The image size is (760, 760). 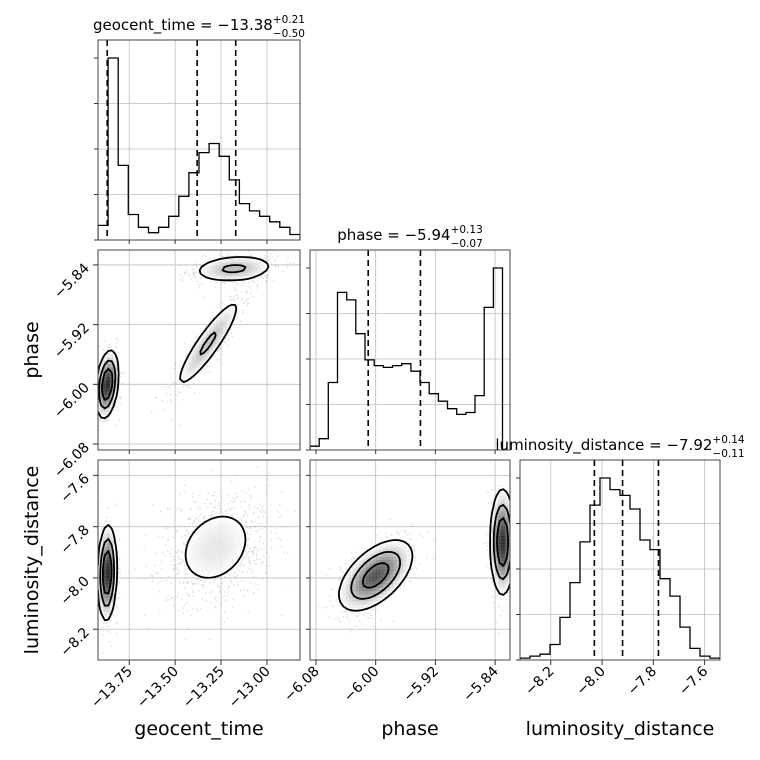 What do you see at coordinates (391, 700) in the screenshot?
I see `x-axis-phase: −6.08 −6.00 −5.92 −5.84 phase` at bounding box center [391, 700].